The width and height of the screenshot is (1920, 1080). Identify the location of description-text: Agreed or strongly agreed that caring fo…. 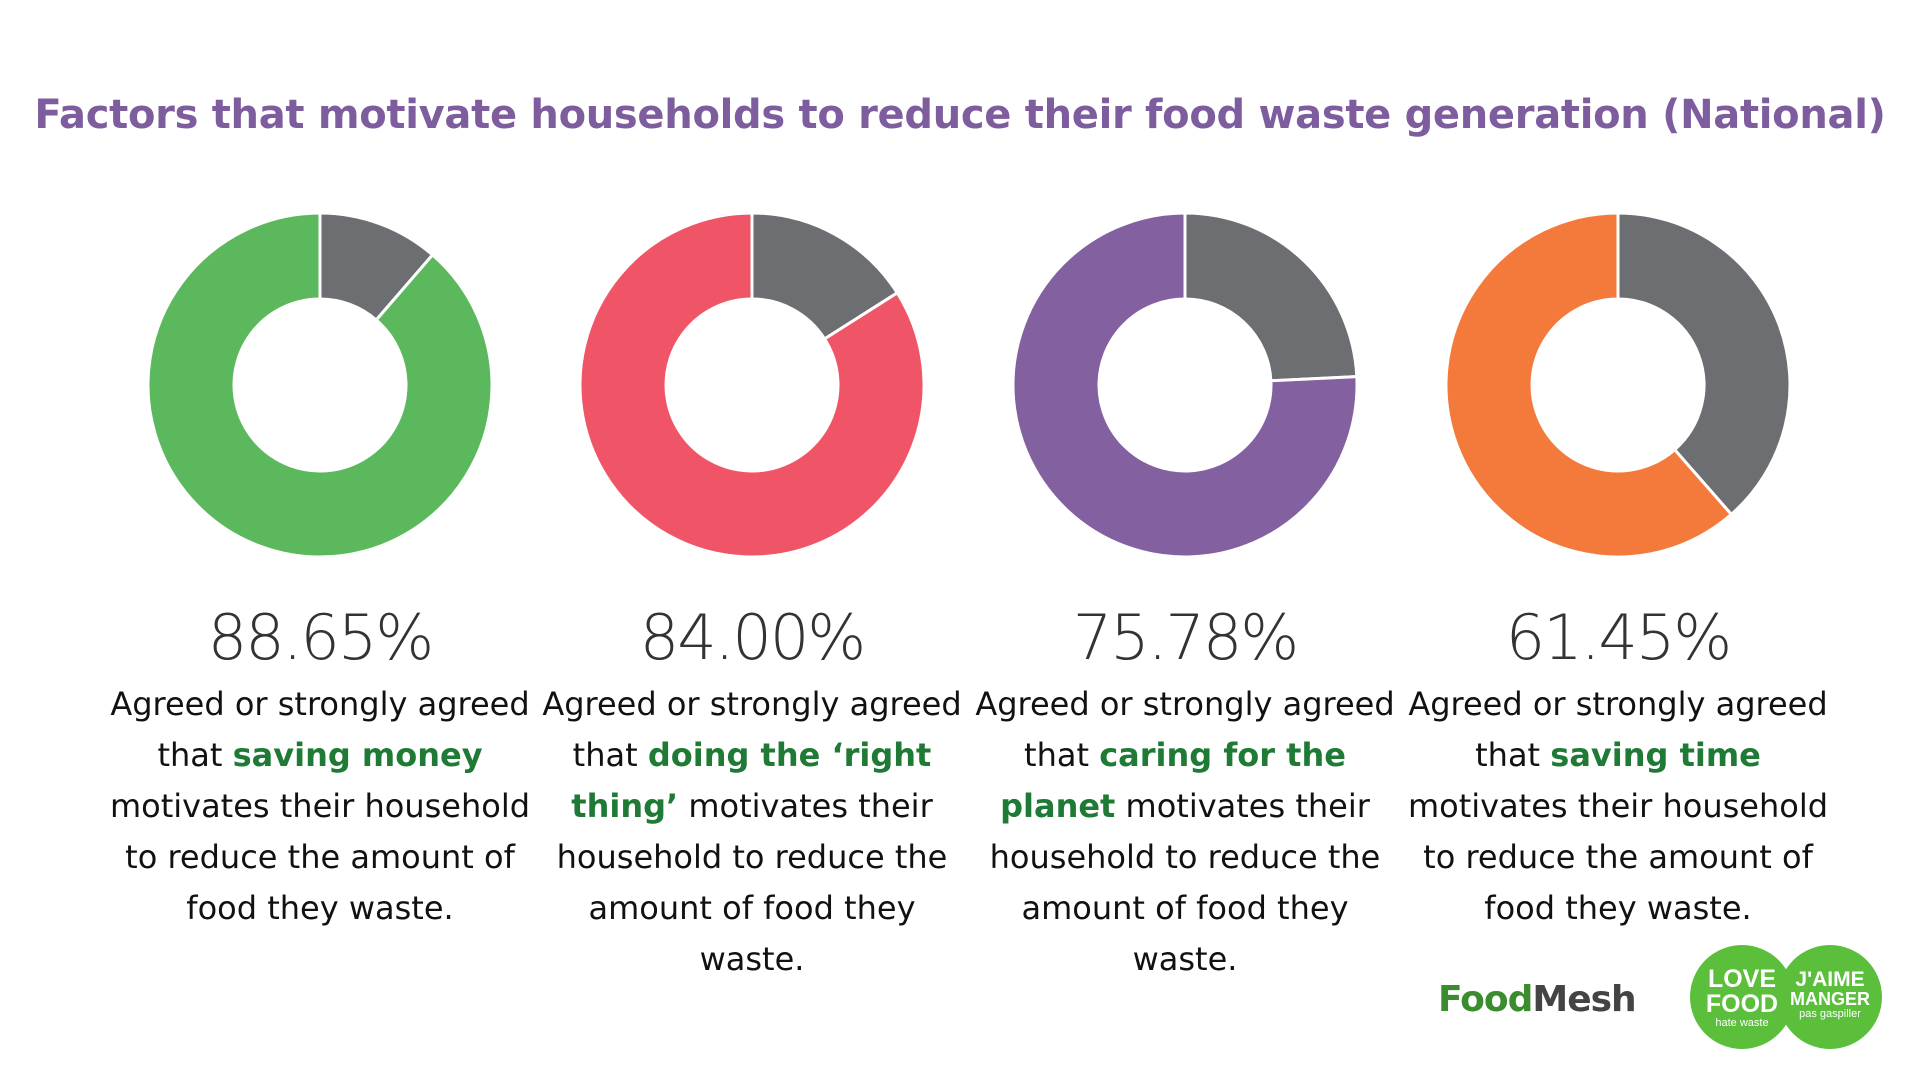
(1185, 832).